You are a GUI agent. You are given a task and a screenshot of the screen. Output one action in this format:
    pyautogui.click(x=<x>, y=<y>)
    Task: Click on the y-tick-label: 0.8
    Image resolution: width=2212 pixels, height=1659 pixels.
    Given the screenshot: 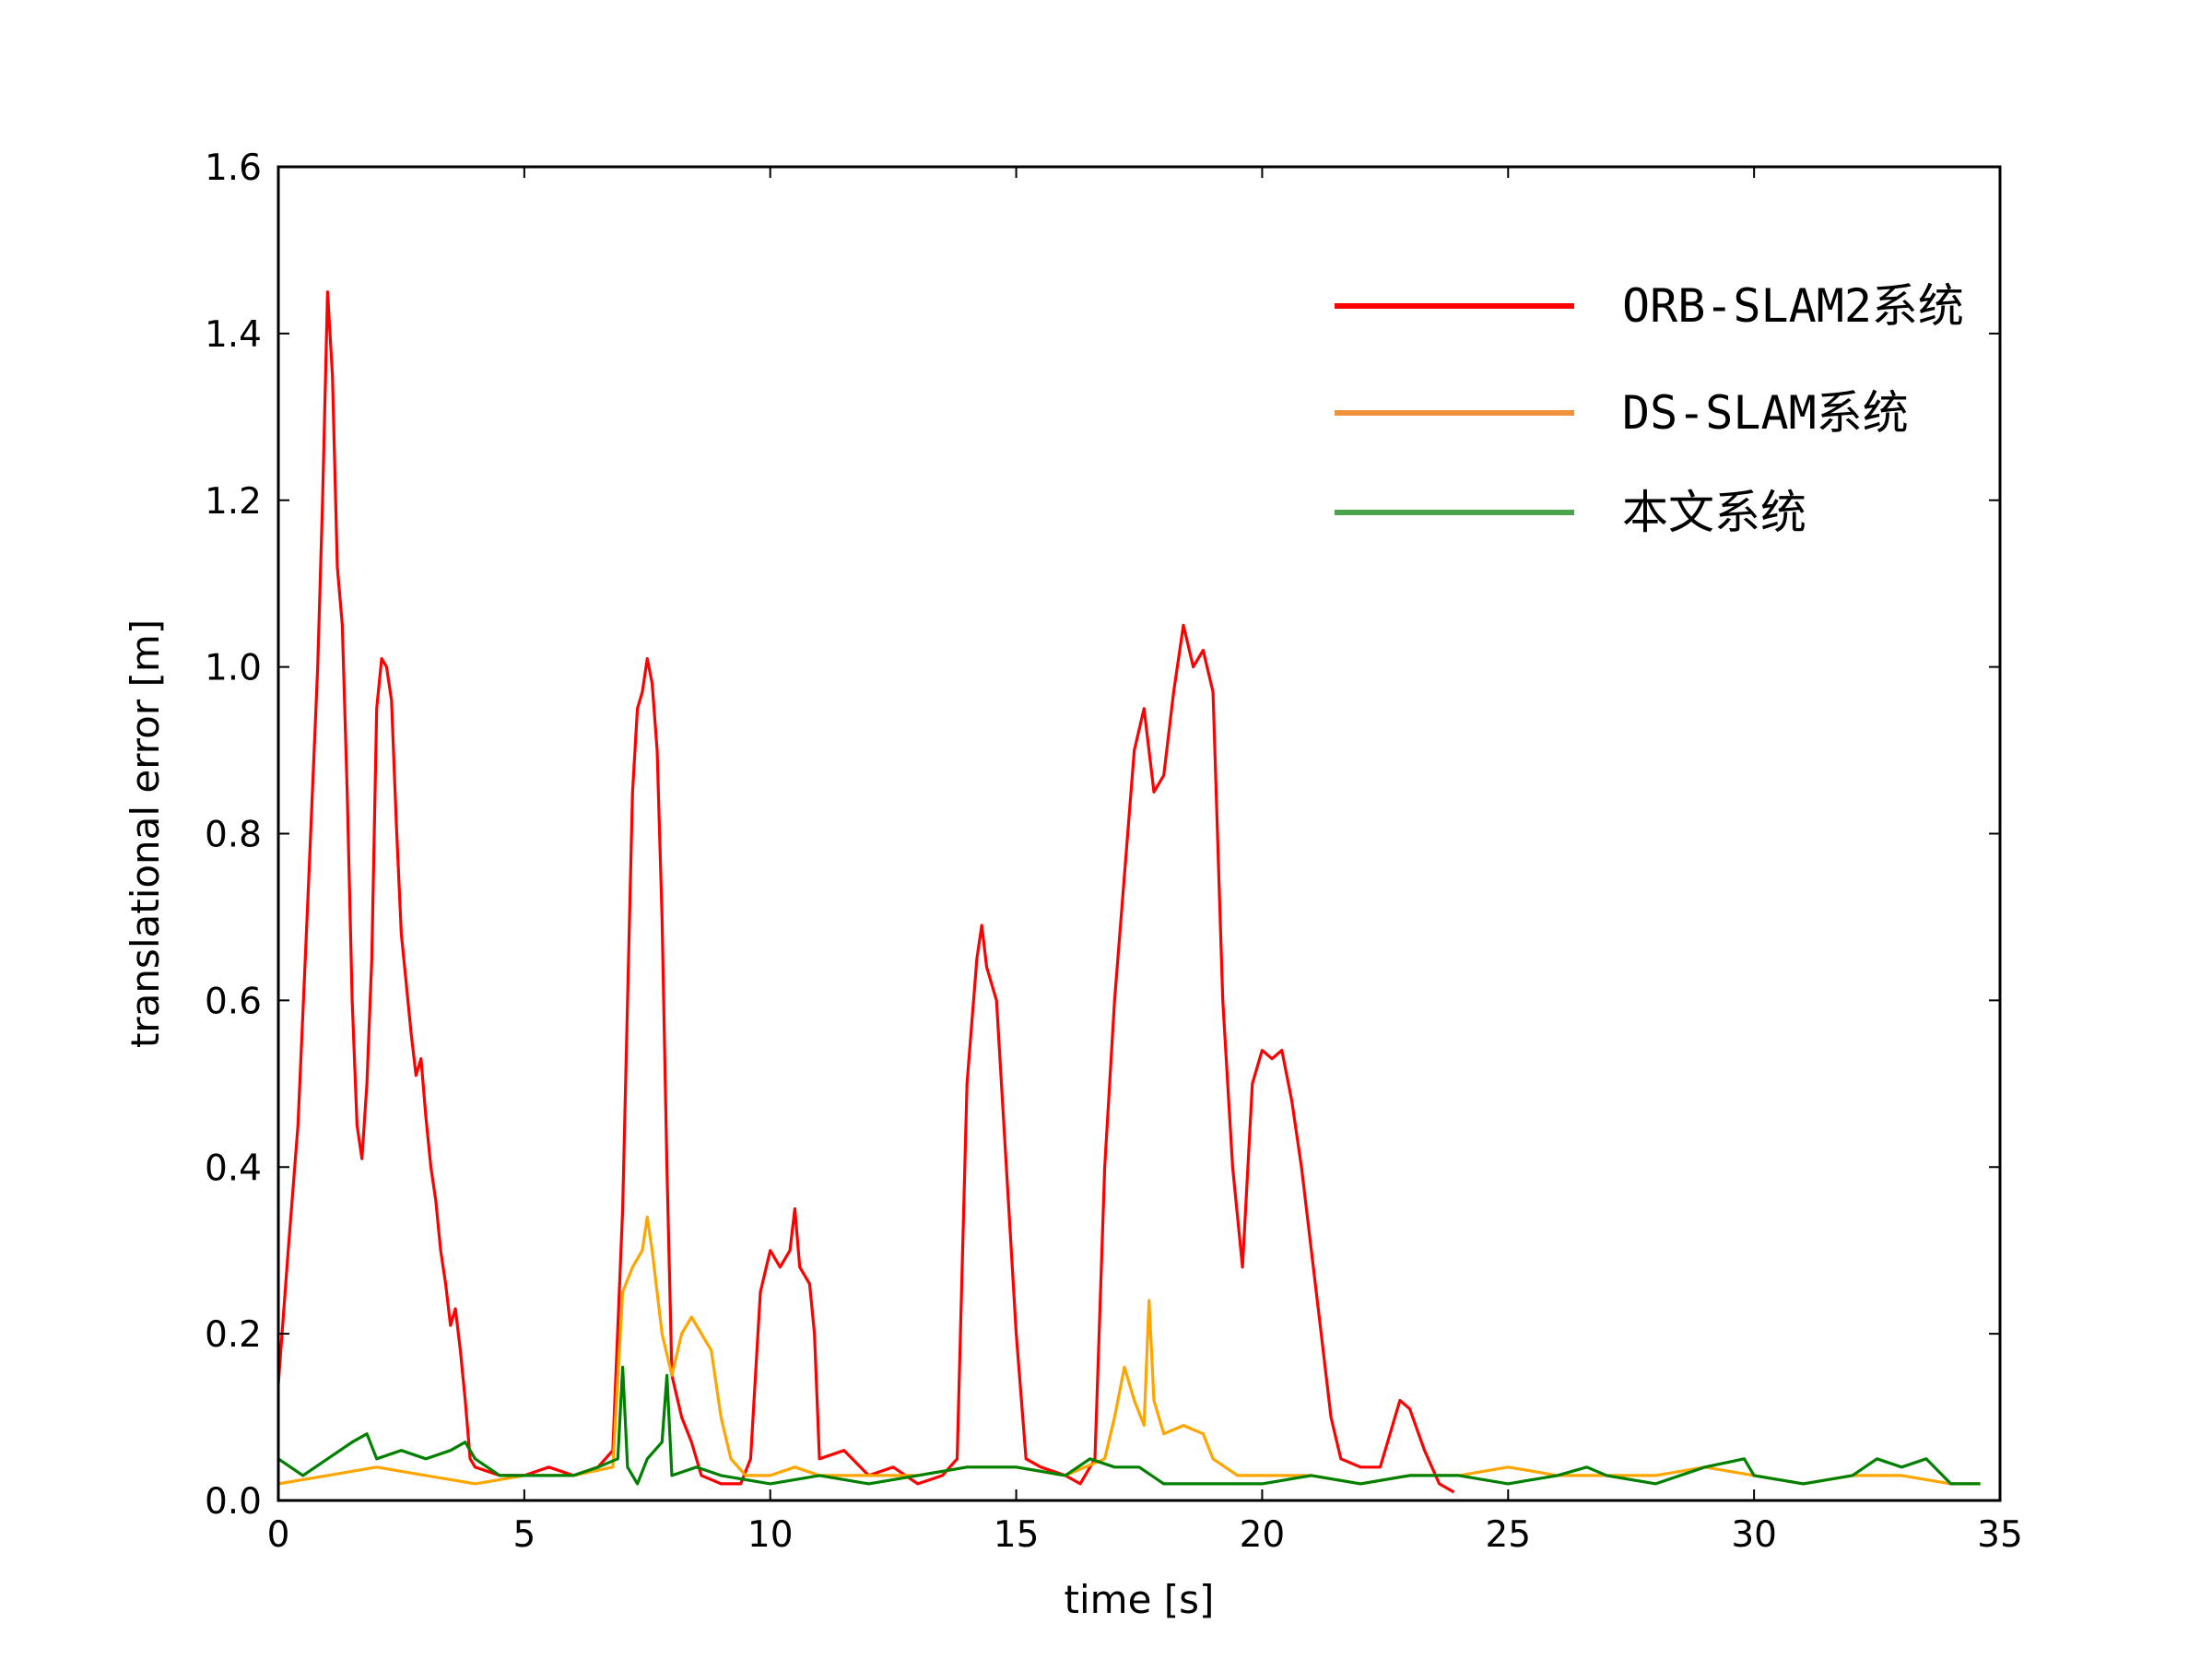 What is the action you would take?
    pyautogui.click(x=233, y=835)
    